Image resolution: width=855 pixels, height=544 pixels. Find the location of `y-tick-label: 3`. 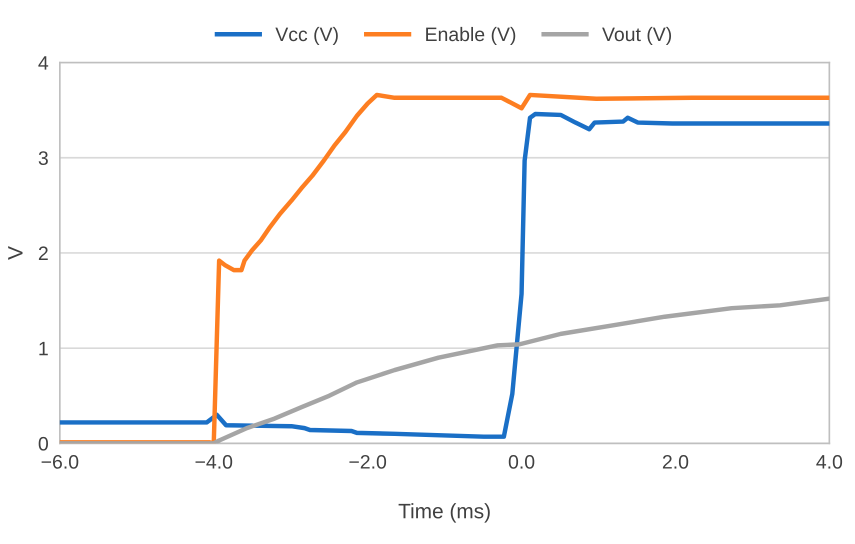

y-tick-label: 3 is located at coordinates (43, 158).